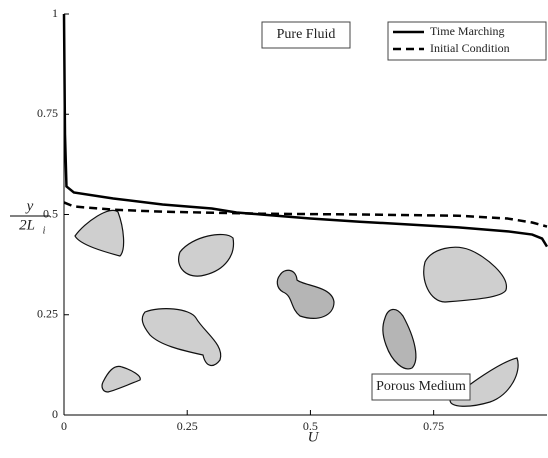  I want to click on legend-label: Time Marching, so click(467, 31).